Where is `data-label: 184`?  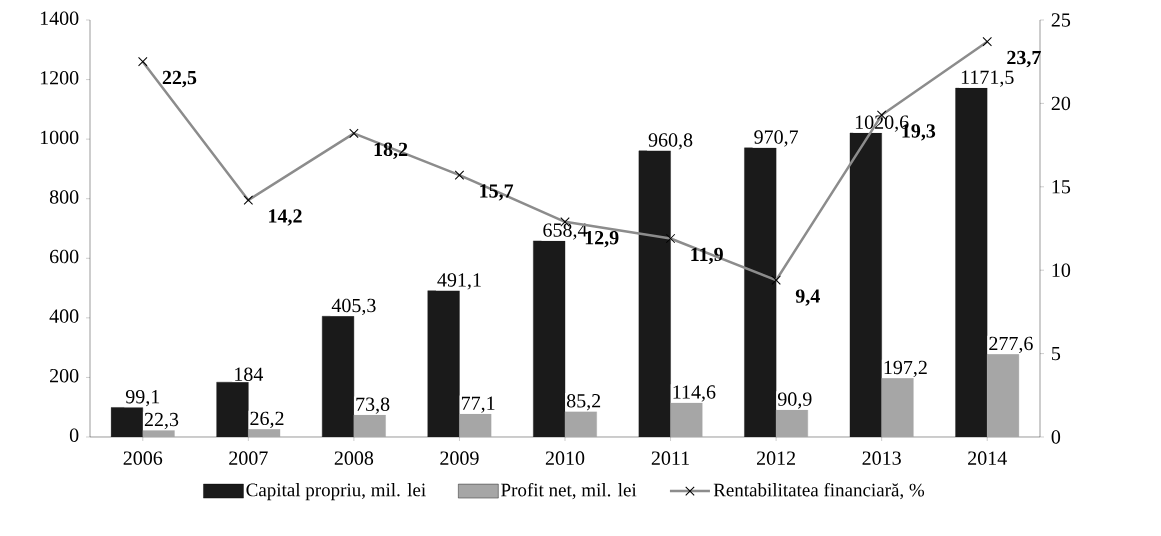
data-label: 184 is located at coordinates (249, 374).